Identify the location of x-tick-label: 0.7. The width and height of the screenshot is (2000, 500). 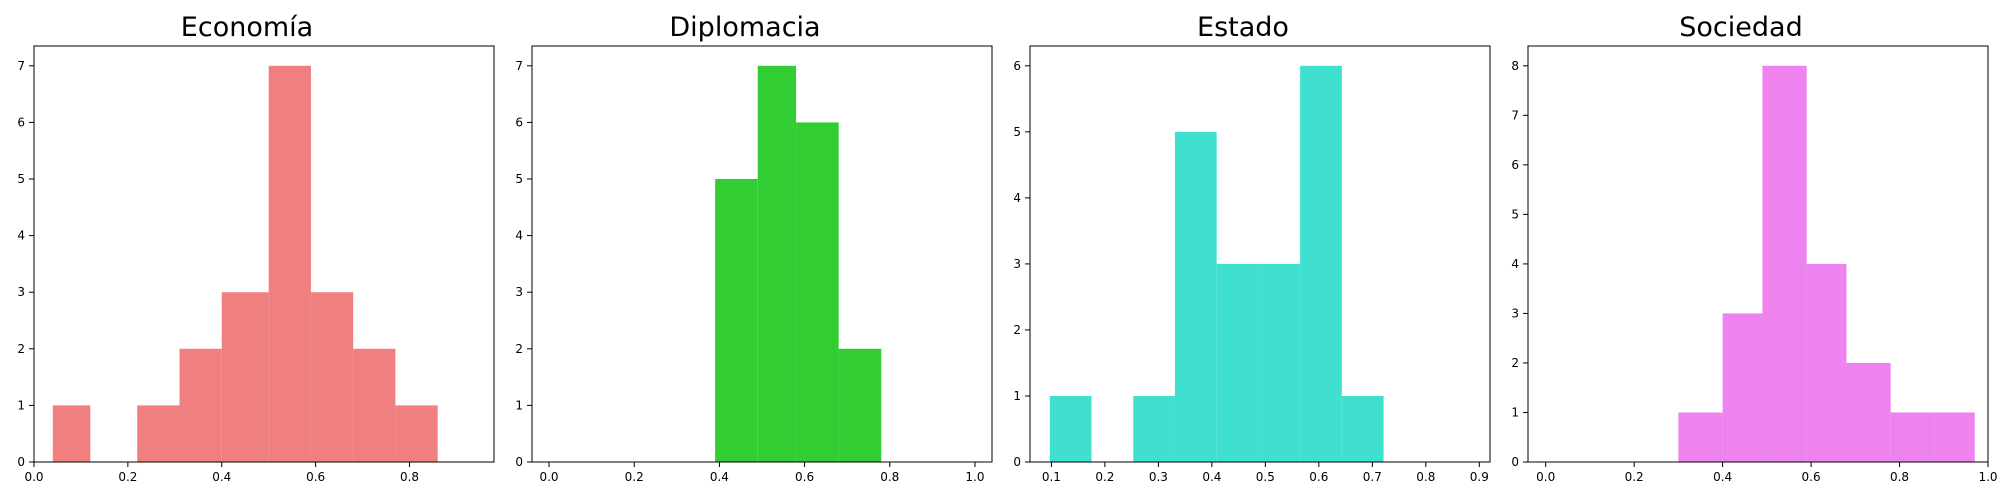
(1372, 477).